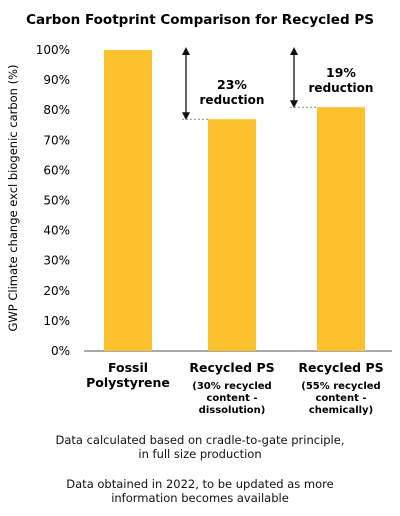 This screenshot has width=400, height=516. Describe the element at coordinates (128, 367) in the screenshot. I see `x-category-label: Fossil` at that location.